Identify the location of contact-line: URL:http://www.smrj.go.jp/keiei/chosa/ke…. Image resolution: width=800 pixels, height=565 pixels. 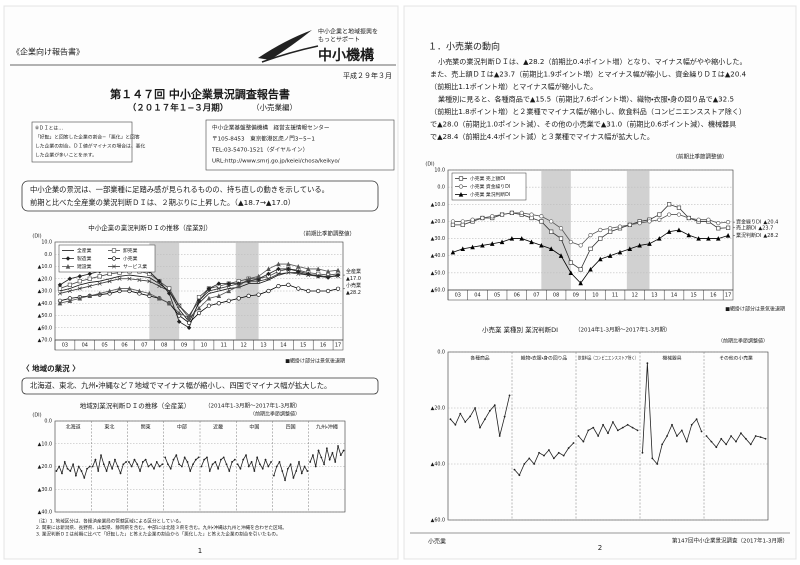
(276, 162).